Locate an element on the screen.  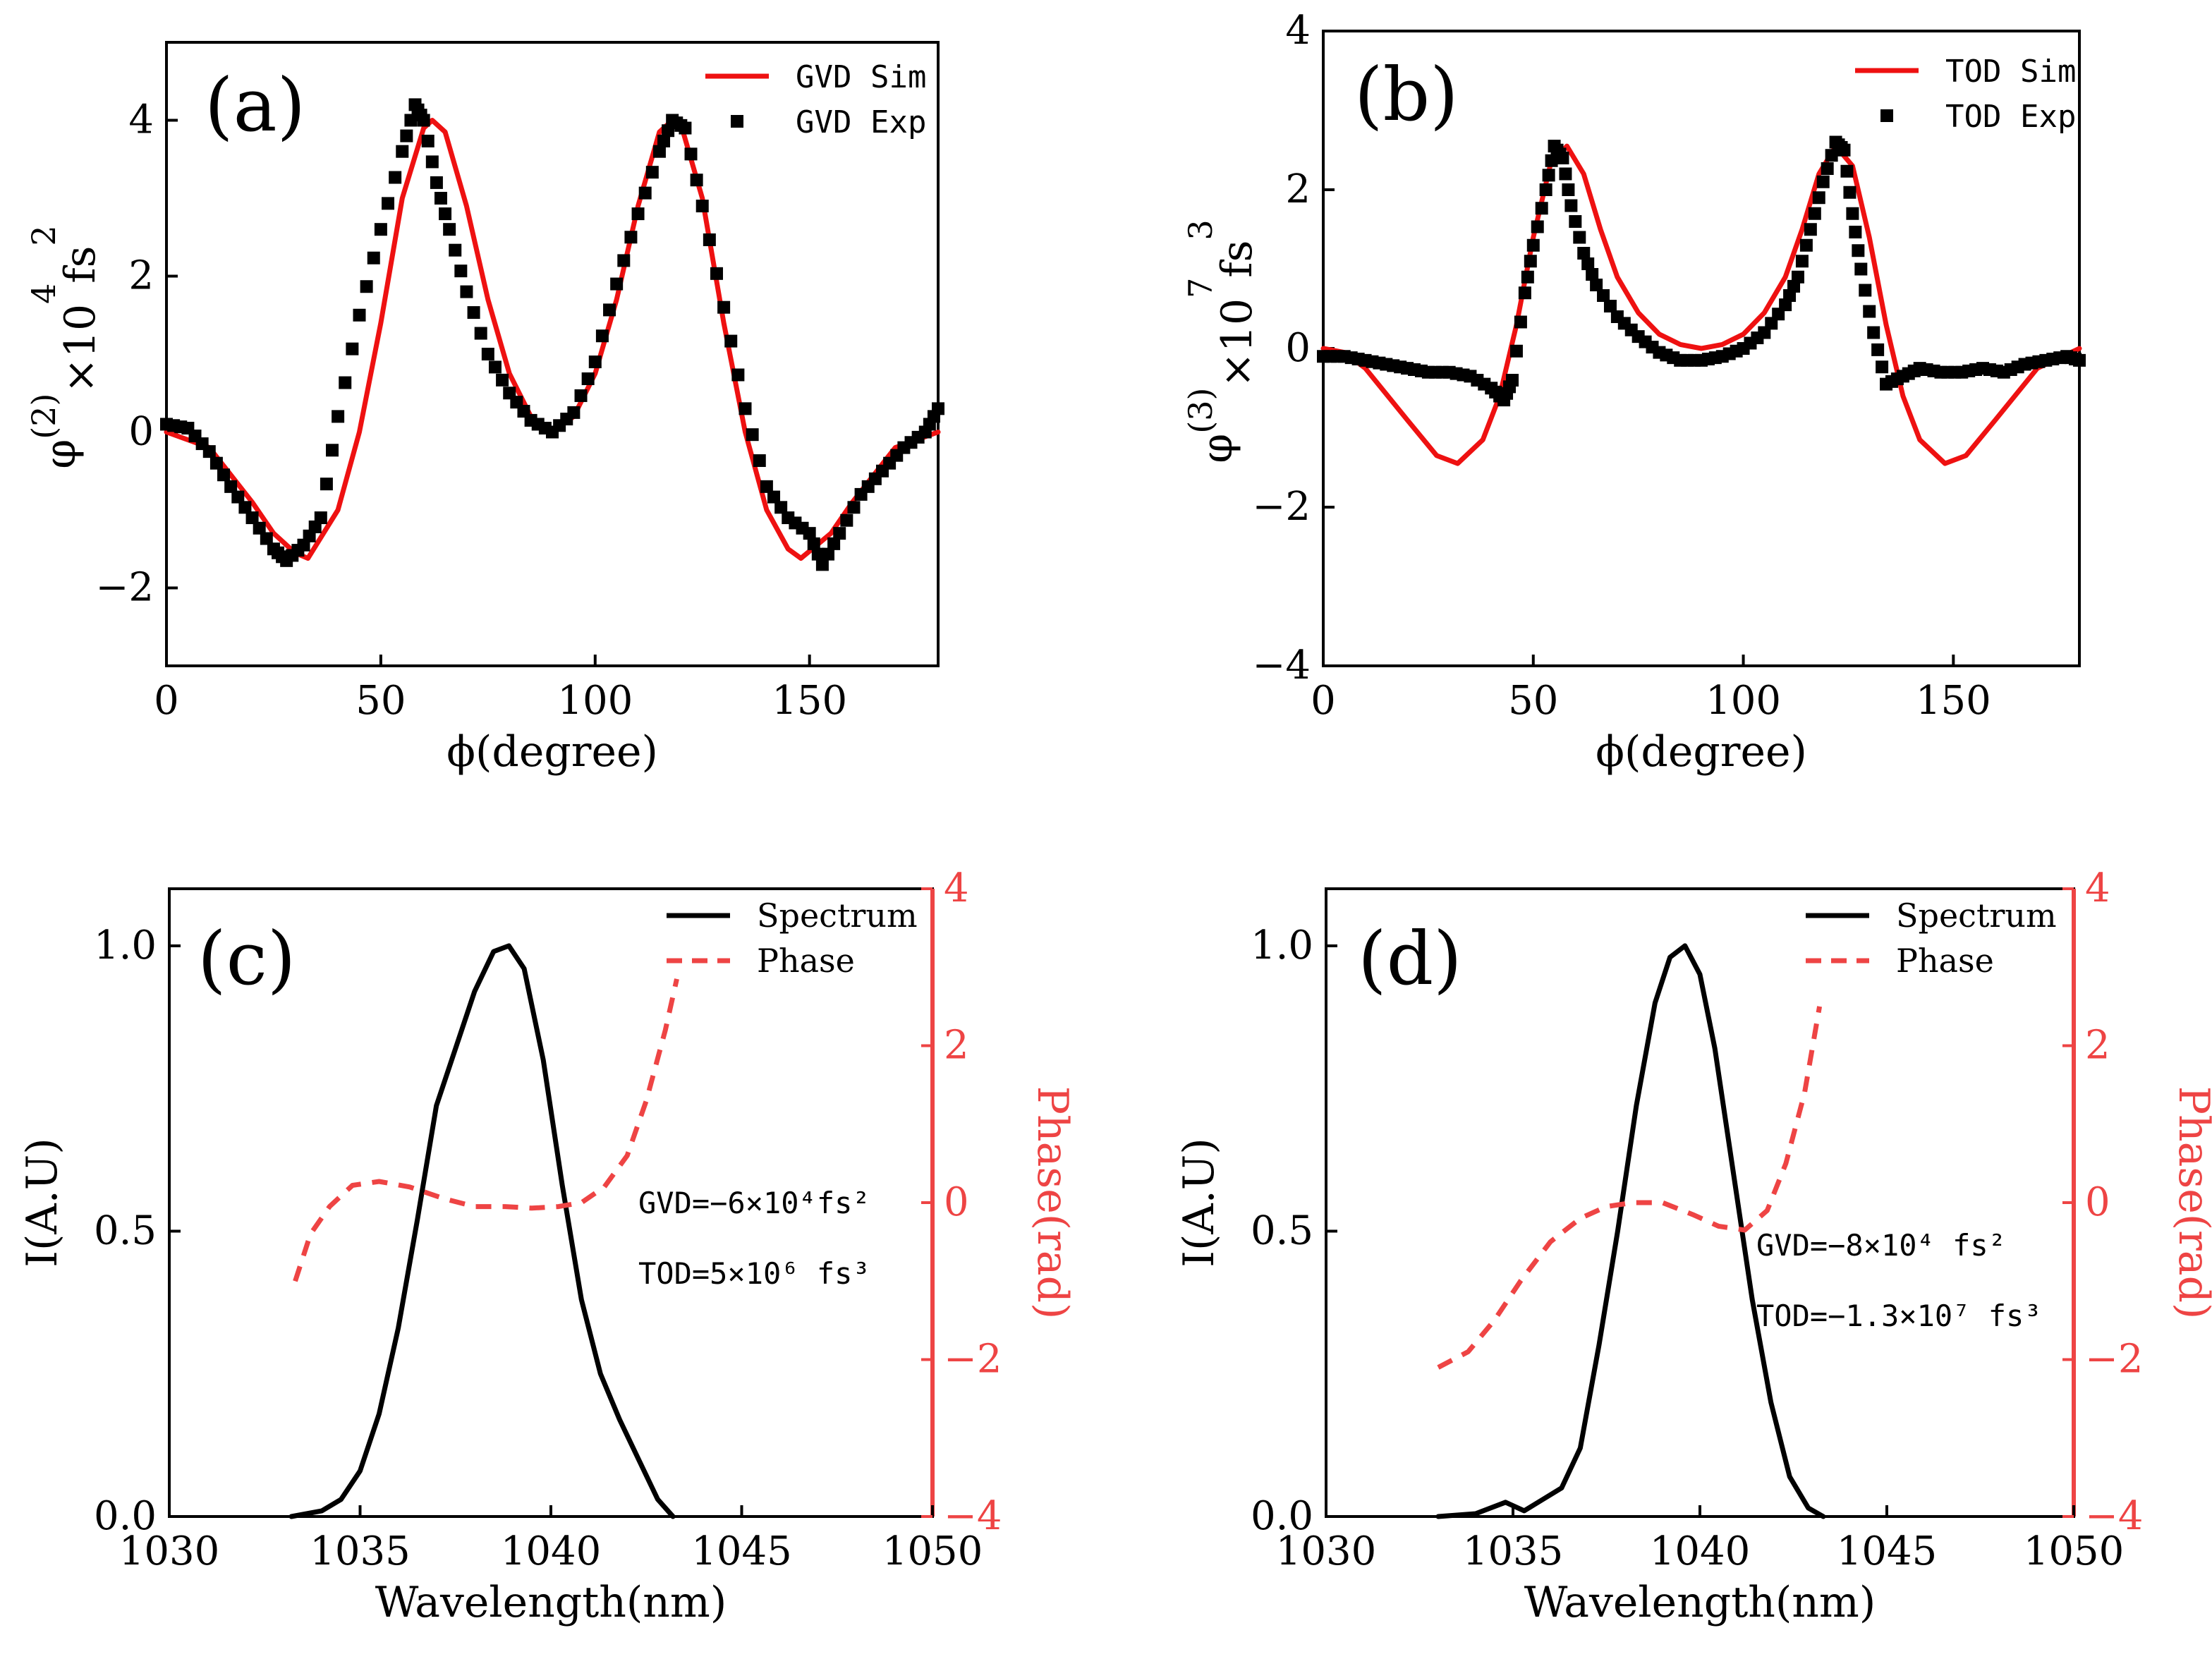
tod-annotation: TOD=5×10⁶ fs³ is located at coordinates (754, 1274).